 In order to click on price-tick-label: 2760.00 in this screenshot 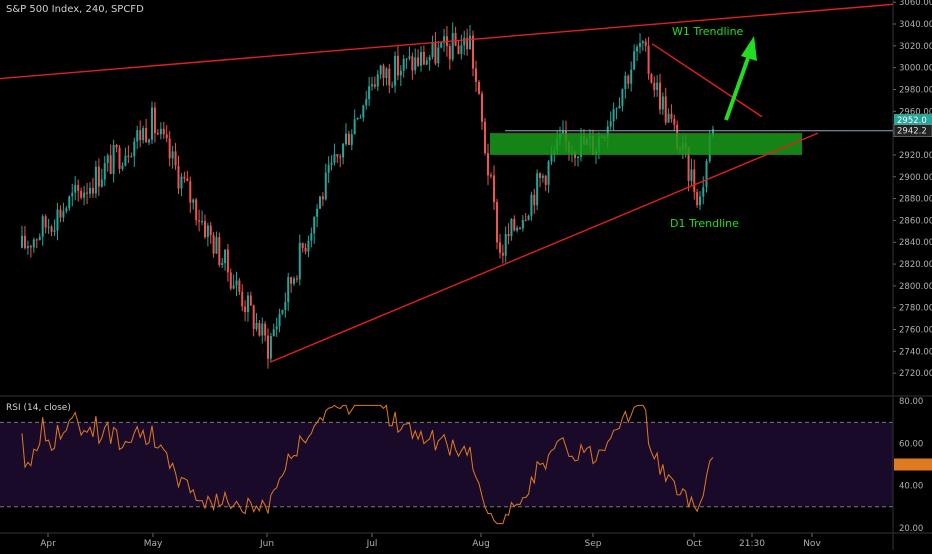, I will do `click(915, 331)`.